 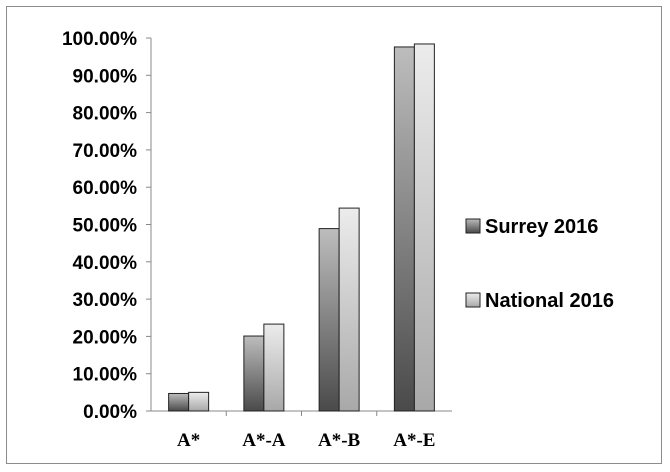 I want to click on legend-swatch-surrey, so click(x=473, y=226).